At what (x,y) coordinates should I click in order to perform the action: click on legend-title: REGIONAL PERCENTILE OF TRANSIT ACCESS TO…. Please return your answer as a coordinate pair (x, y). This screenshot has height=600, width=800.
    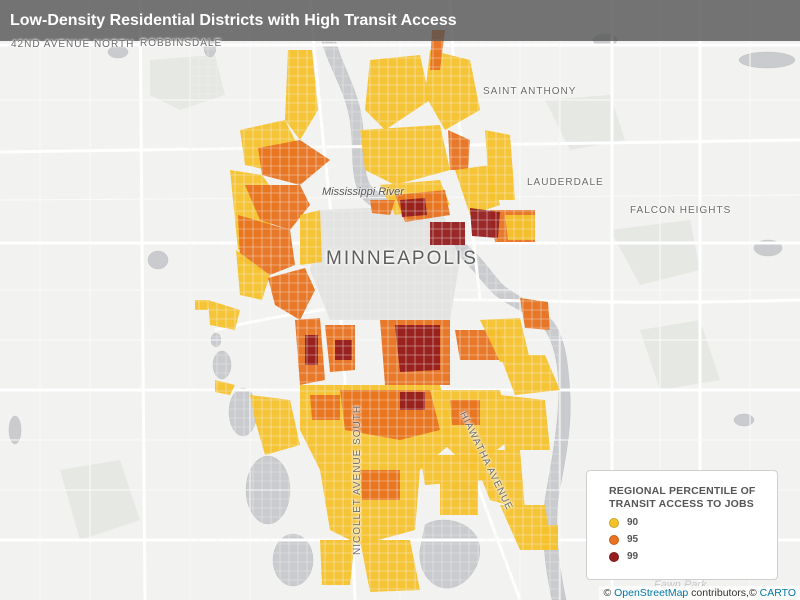
    Looking at the image, I should click on (682, 497).